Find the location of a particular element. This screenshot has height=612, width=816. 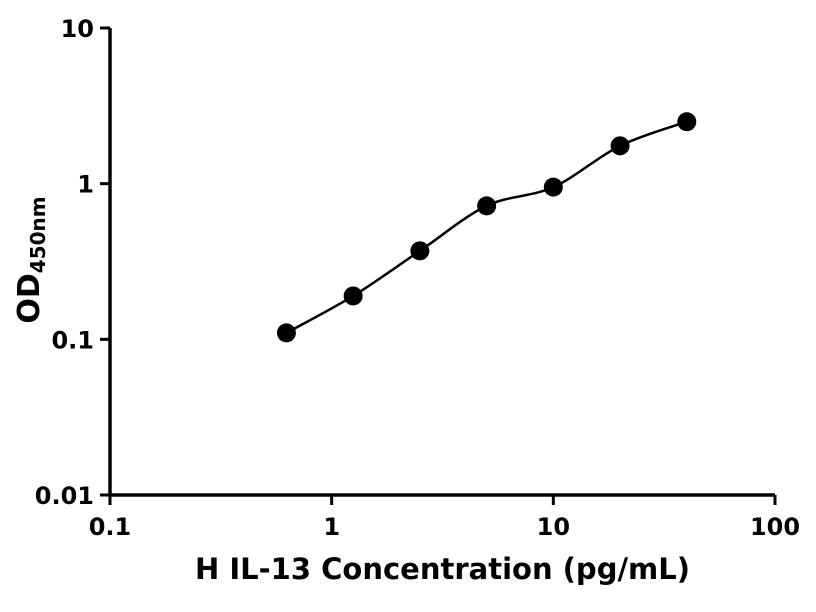

x-tick-label: 1 is located at coordinates (331, 527).